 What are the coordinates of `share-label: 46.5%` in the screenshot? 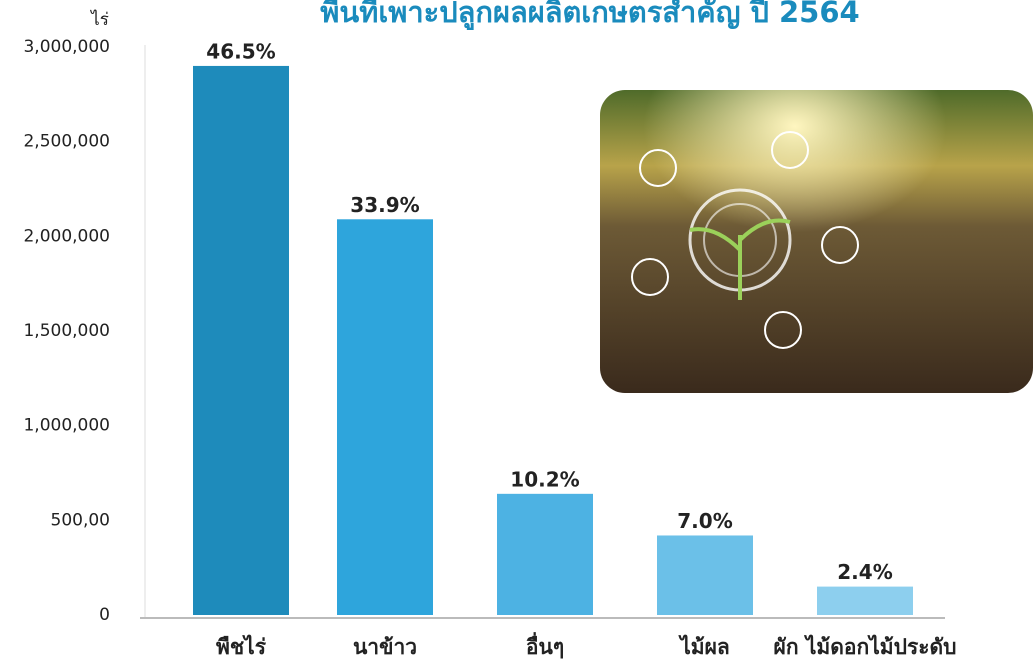 It's located at (240, 51).